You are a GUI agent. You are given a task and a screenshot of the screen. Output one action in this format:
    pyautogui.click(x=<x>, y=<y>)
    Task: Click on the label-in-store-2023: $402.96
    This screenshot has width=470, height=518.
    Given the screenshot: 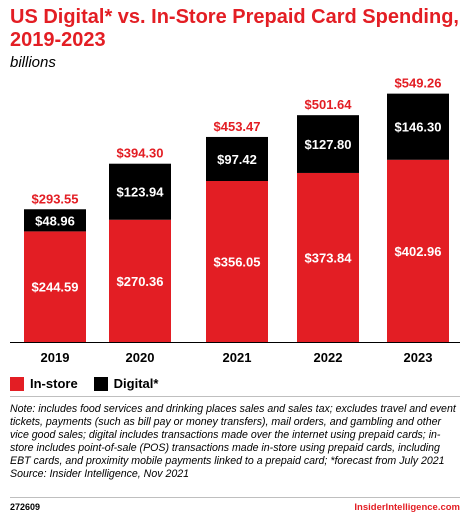 What is the action you would take?
    pyautogui.click(x=418, y=251)
    